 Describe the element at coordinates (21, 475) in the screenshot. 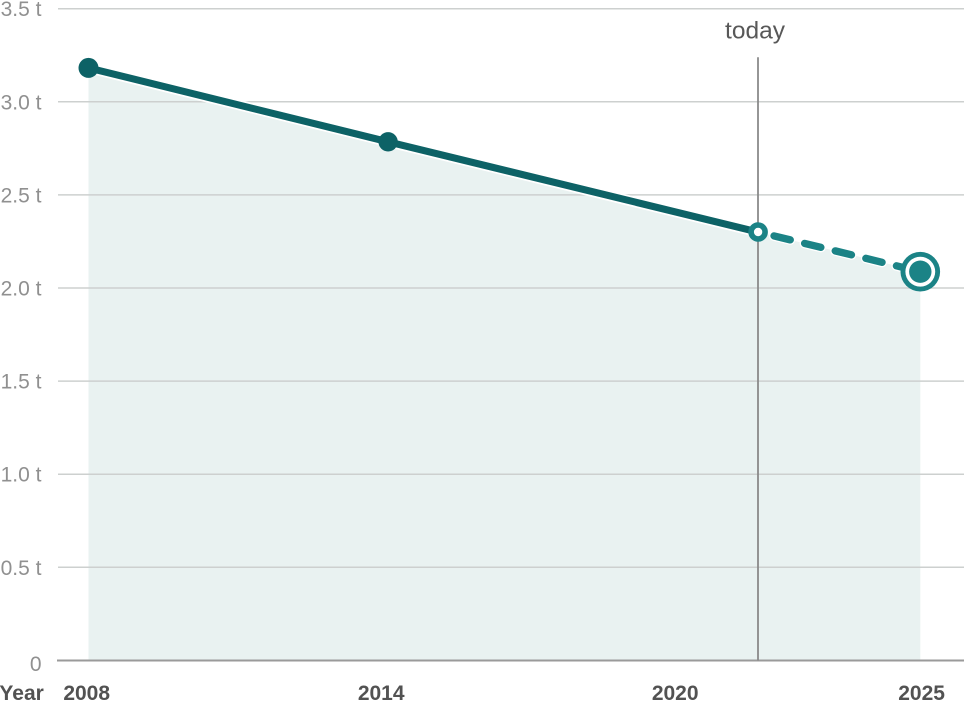

I see `svg-text: 1.0 t` at that location.